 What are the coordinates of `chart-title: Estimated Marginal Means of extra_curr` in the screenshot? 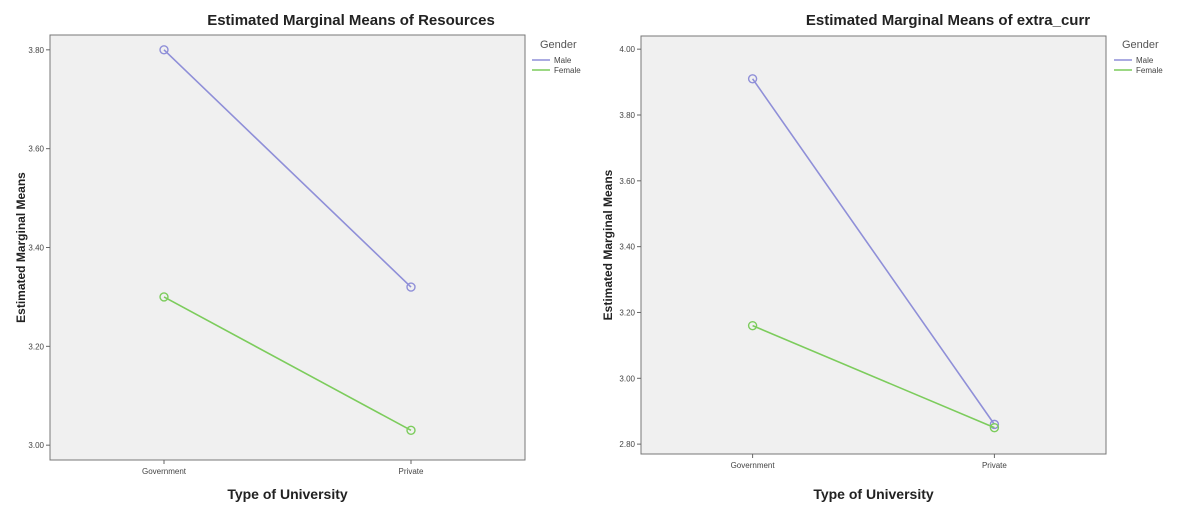 It's located at (948, 20).